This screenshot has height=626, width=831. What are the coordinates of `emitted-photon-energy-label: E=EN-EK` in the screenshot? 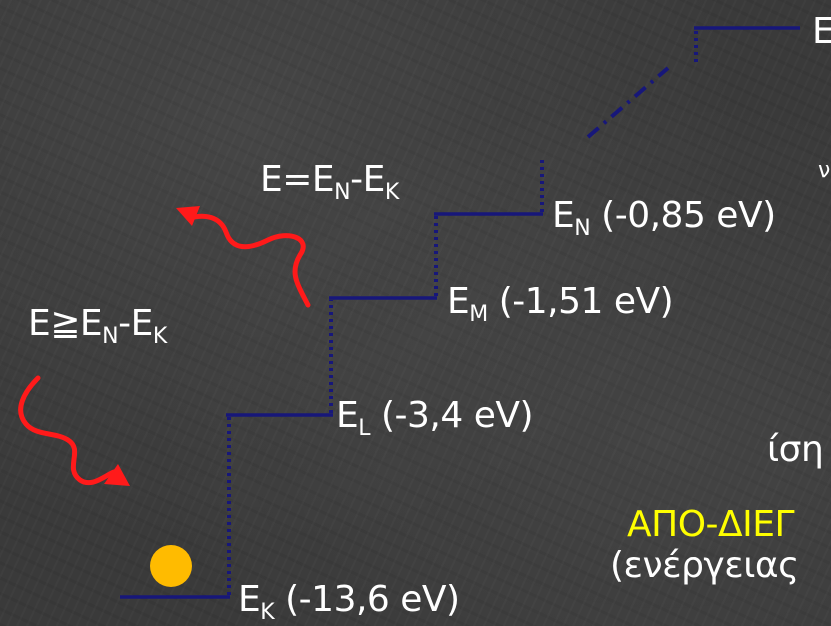 It's located at (329, 182).